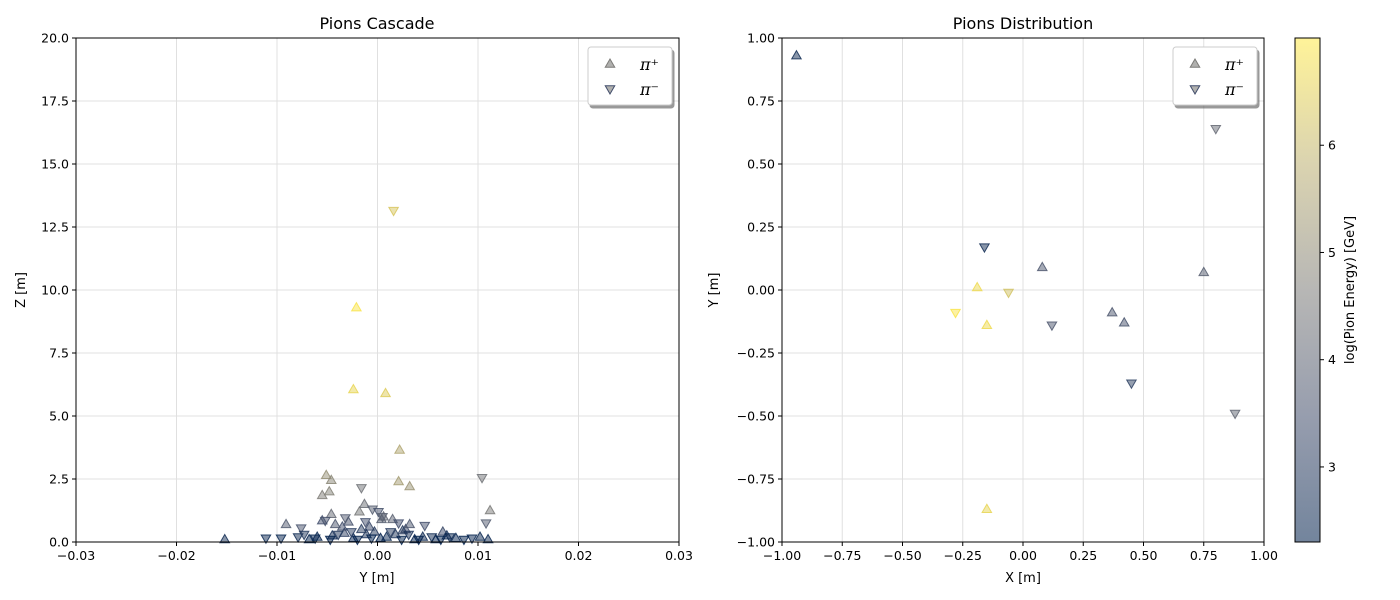 The width and height of the screenshot is (1400, 600). What do you see at coordinates (761, 38) in the screenshot?
I see `y-tick-label: 1.00` at bounding box center [761, 38].